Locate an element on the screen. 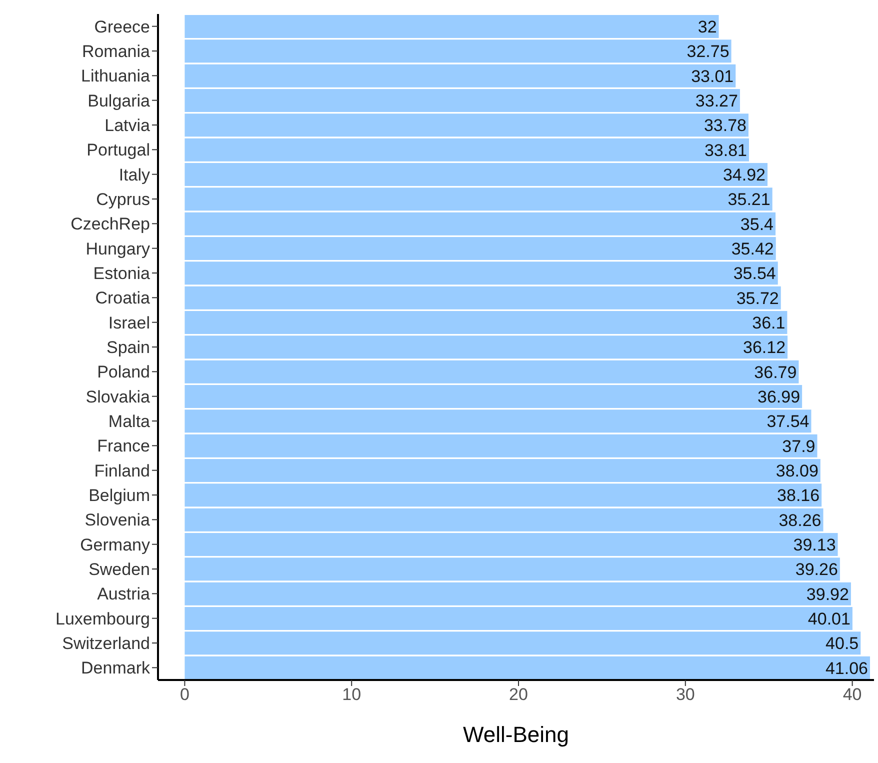 Image resolution: width=878 pixels, height=763 pixels. data-label: 39.13 is located at coordinates (814, 545).